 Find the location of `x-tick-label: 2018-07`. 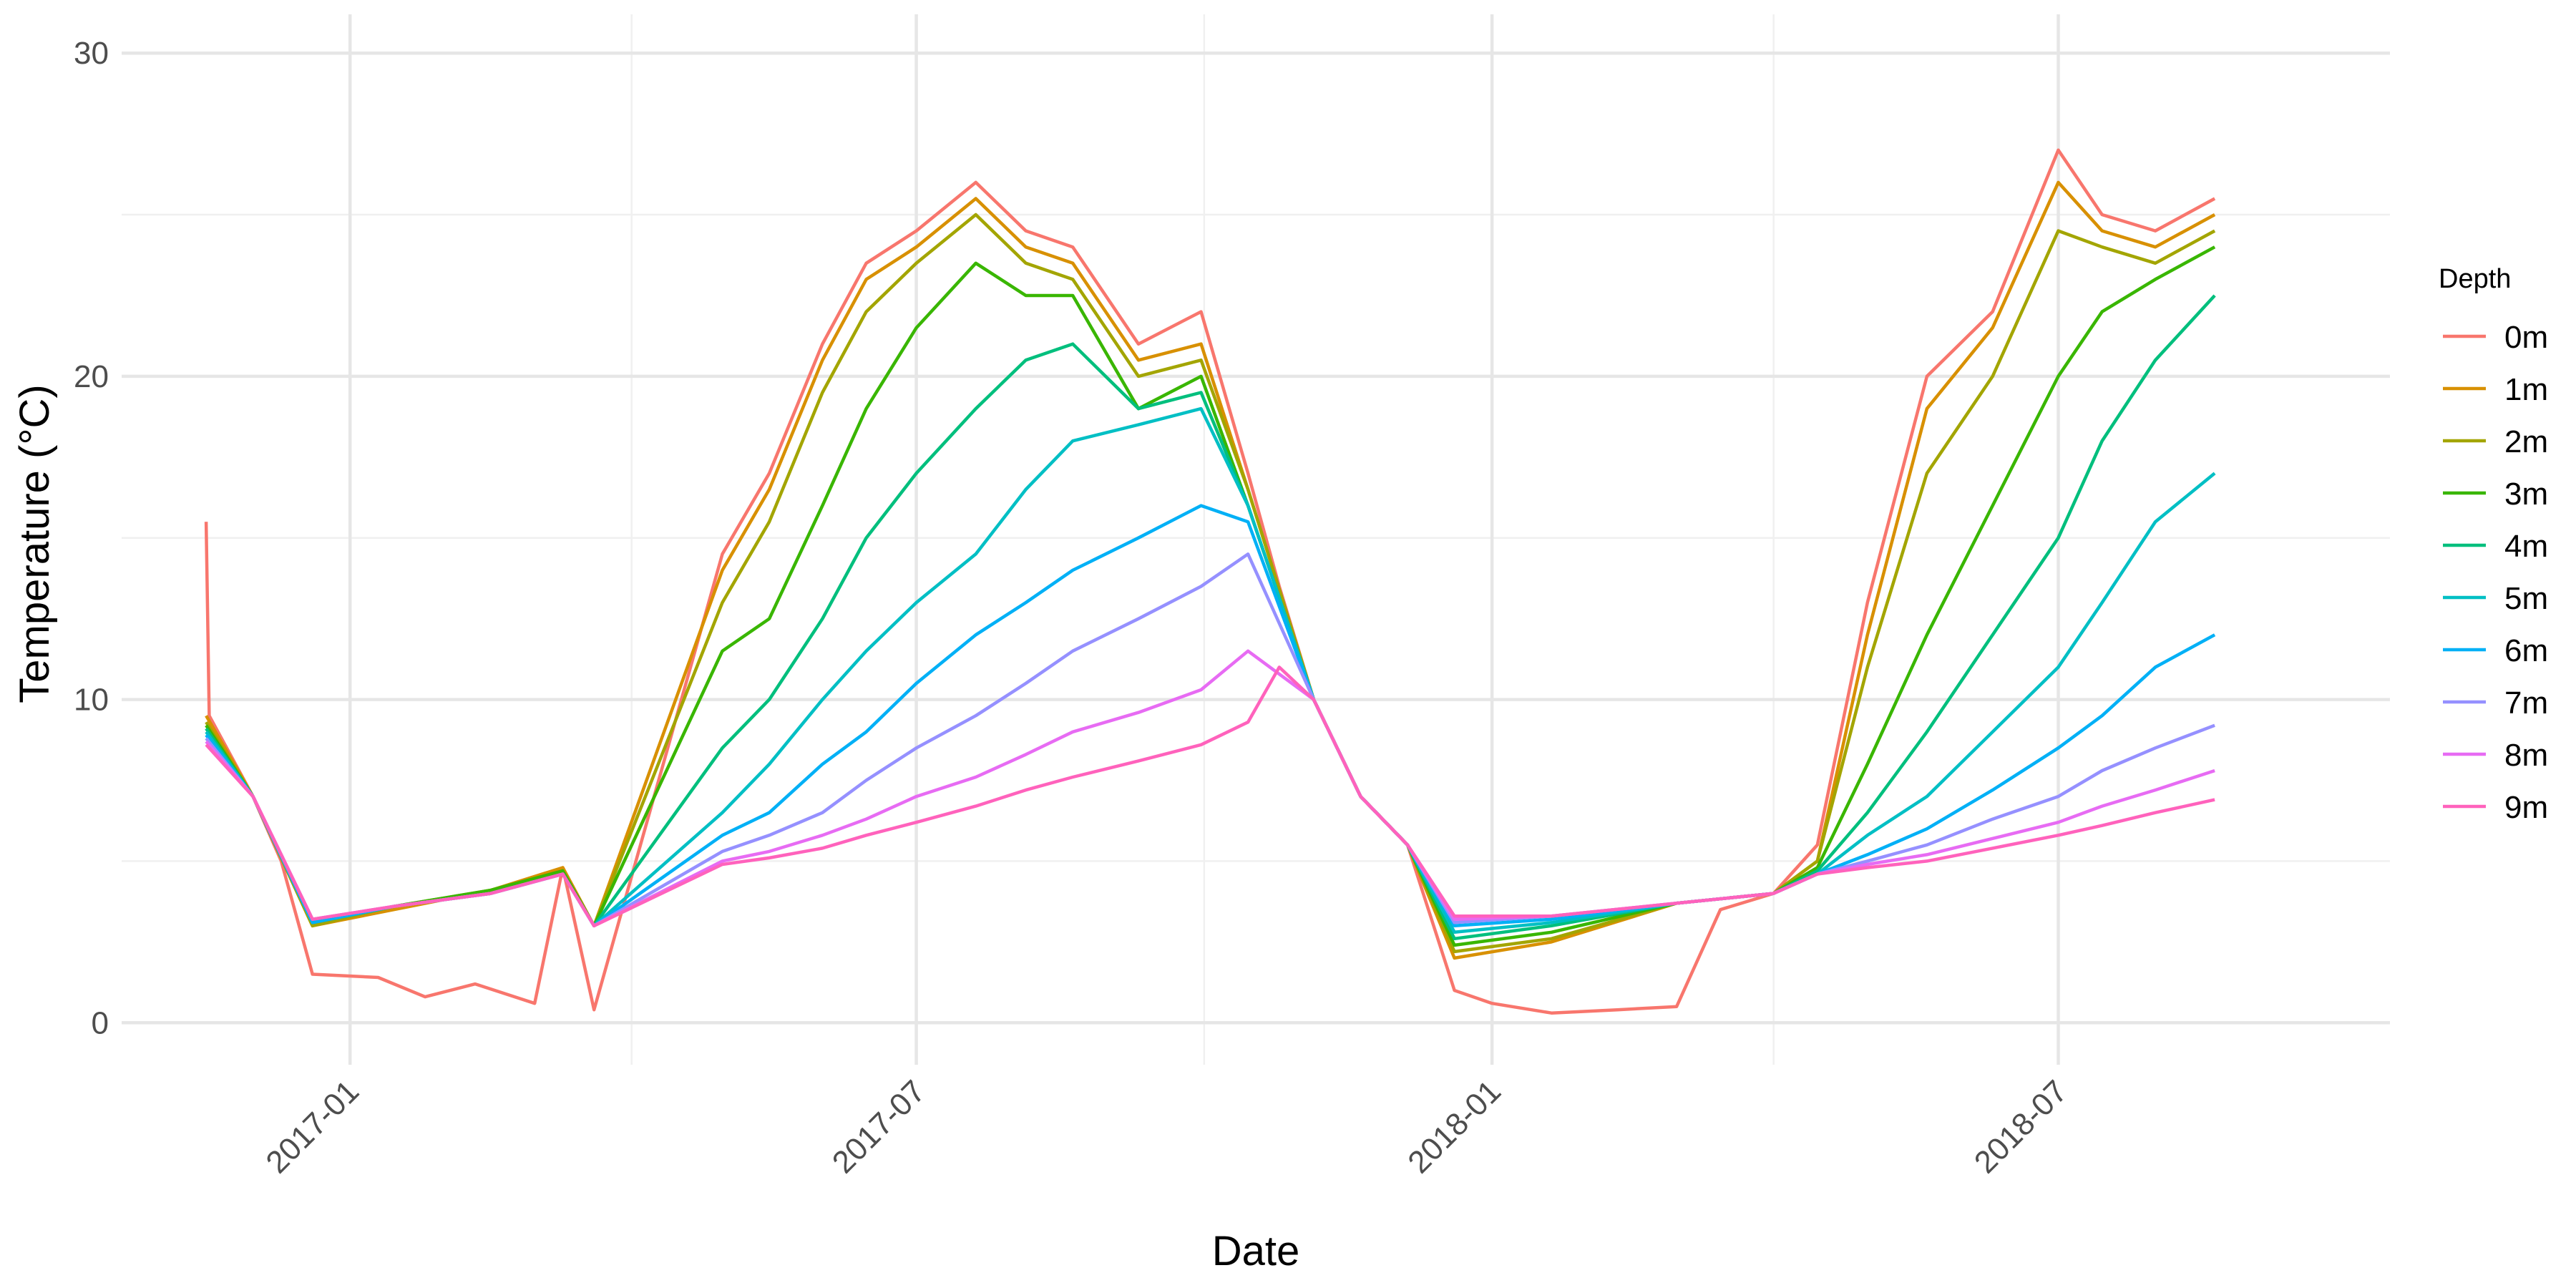

x-tick-label: 2018-07 is located at coordinates (2021, 1126).